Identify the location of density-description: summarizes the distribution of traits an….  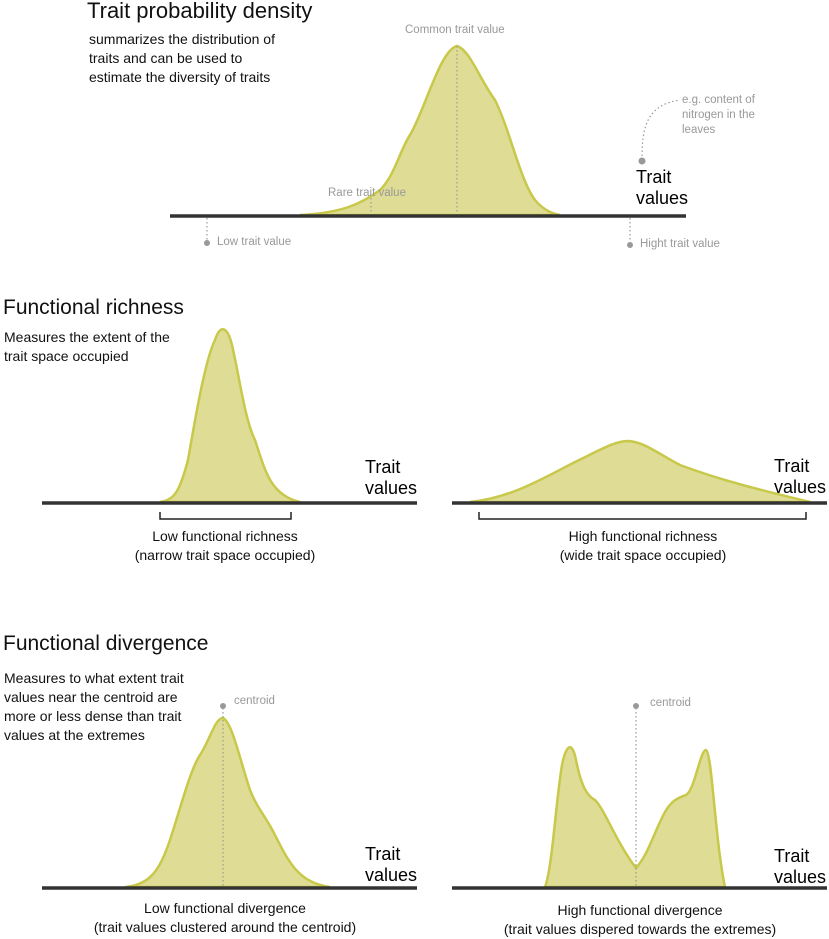
(182, 58).